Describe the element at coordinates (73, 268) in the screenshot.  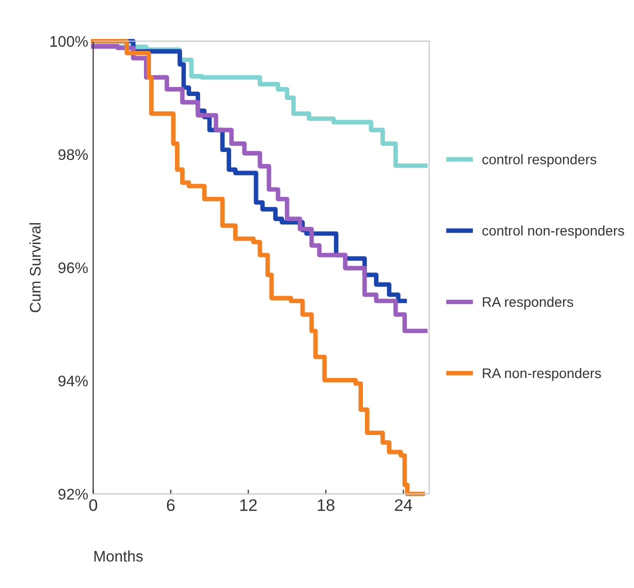
I see `y-tick-label: 96%` at that location.